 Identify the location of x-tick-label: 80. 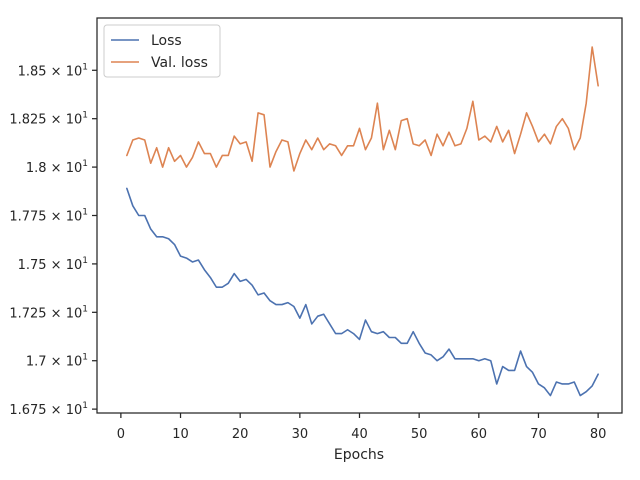
(598, 434).